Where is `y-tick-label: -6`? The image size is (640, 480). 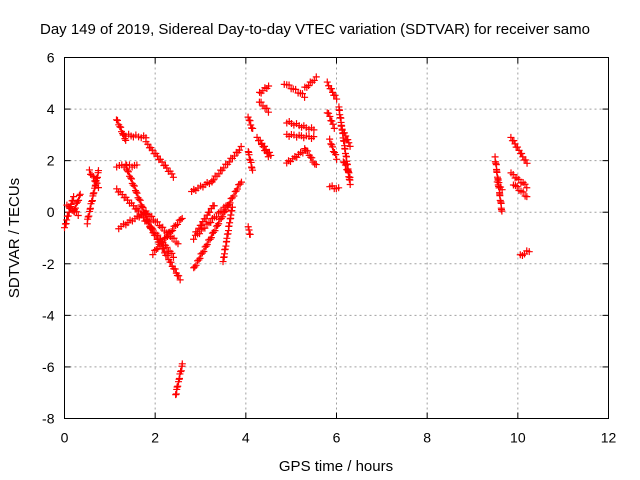
y-tick-label: -6 is located at coordinates (48, 367).